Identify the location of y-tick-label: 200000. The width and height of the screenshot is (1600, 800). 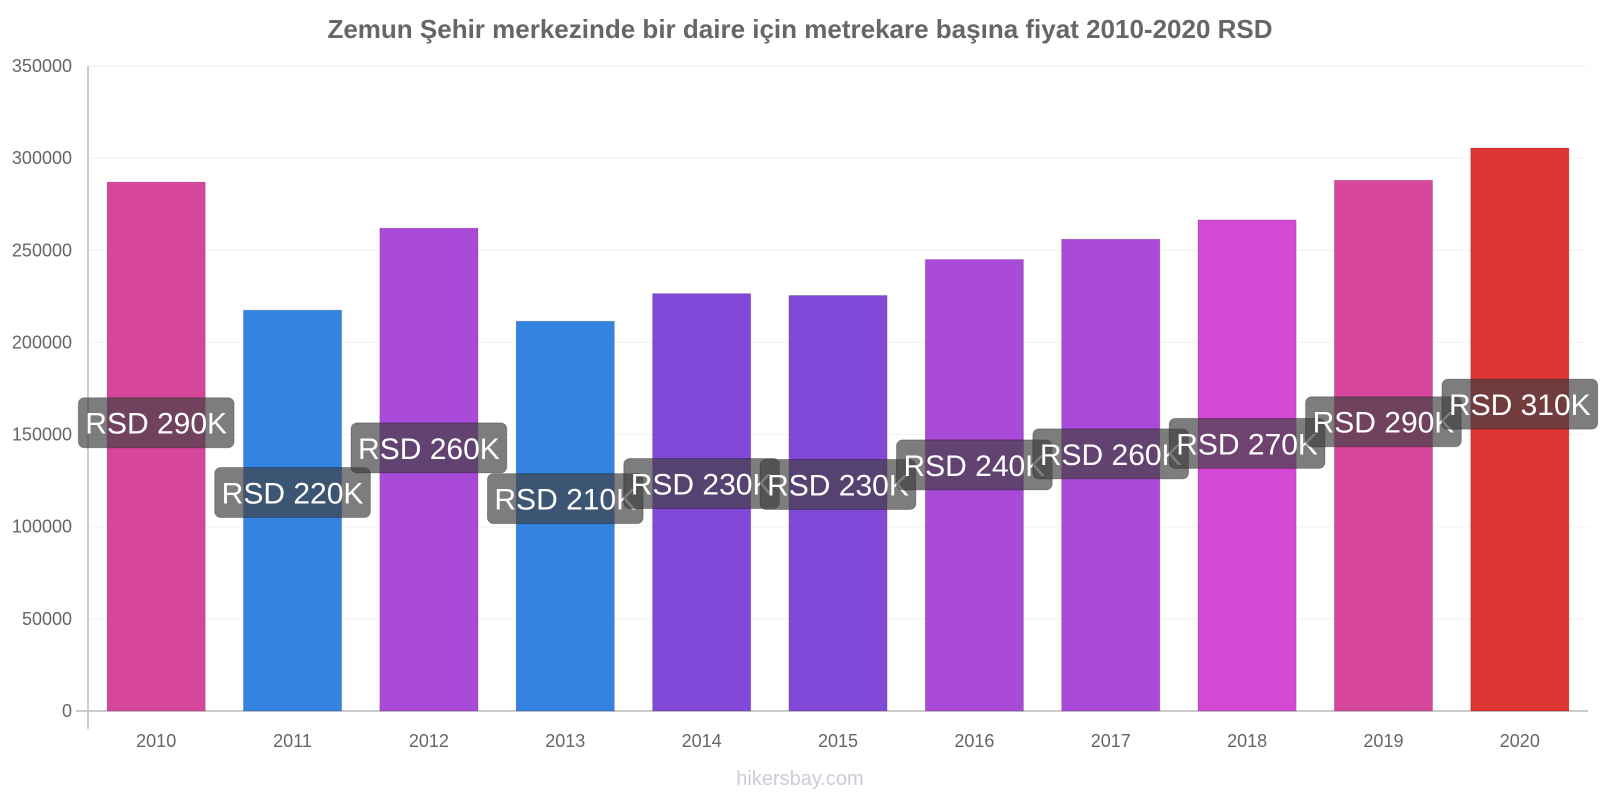
(42, 342).